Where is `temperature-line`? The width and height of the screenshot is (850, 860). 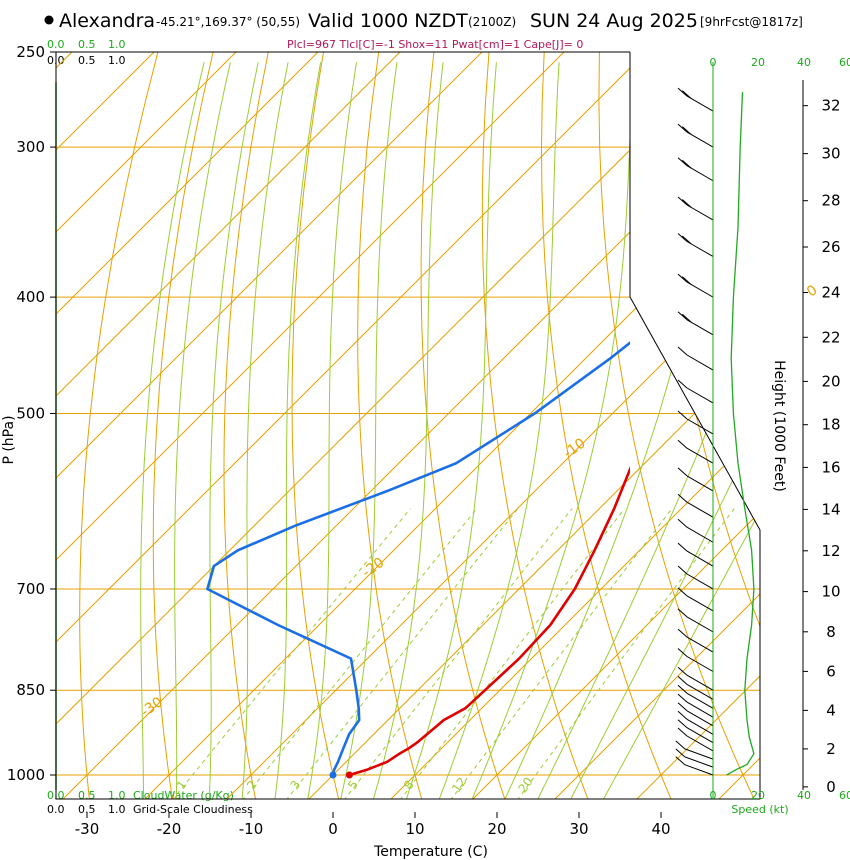
temperature-line is located at coordinates (489, 621).